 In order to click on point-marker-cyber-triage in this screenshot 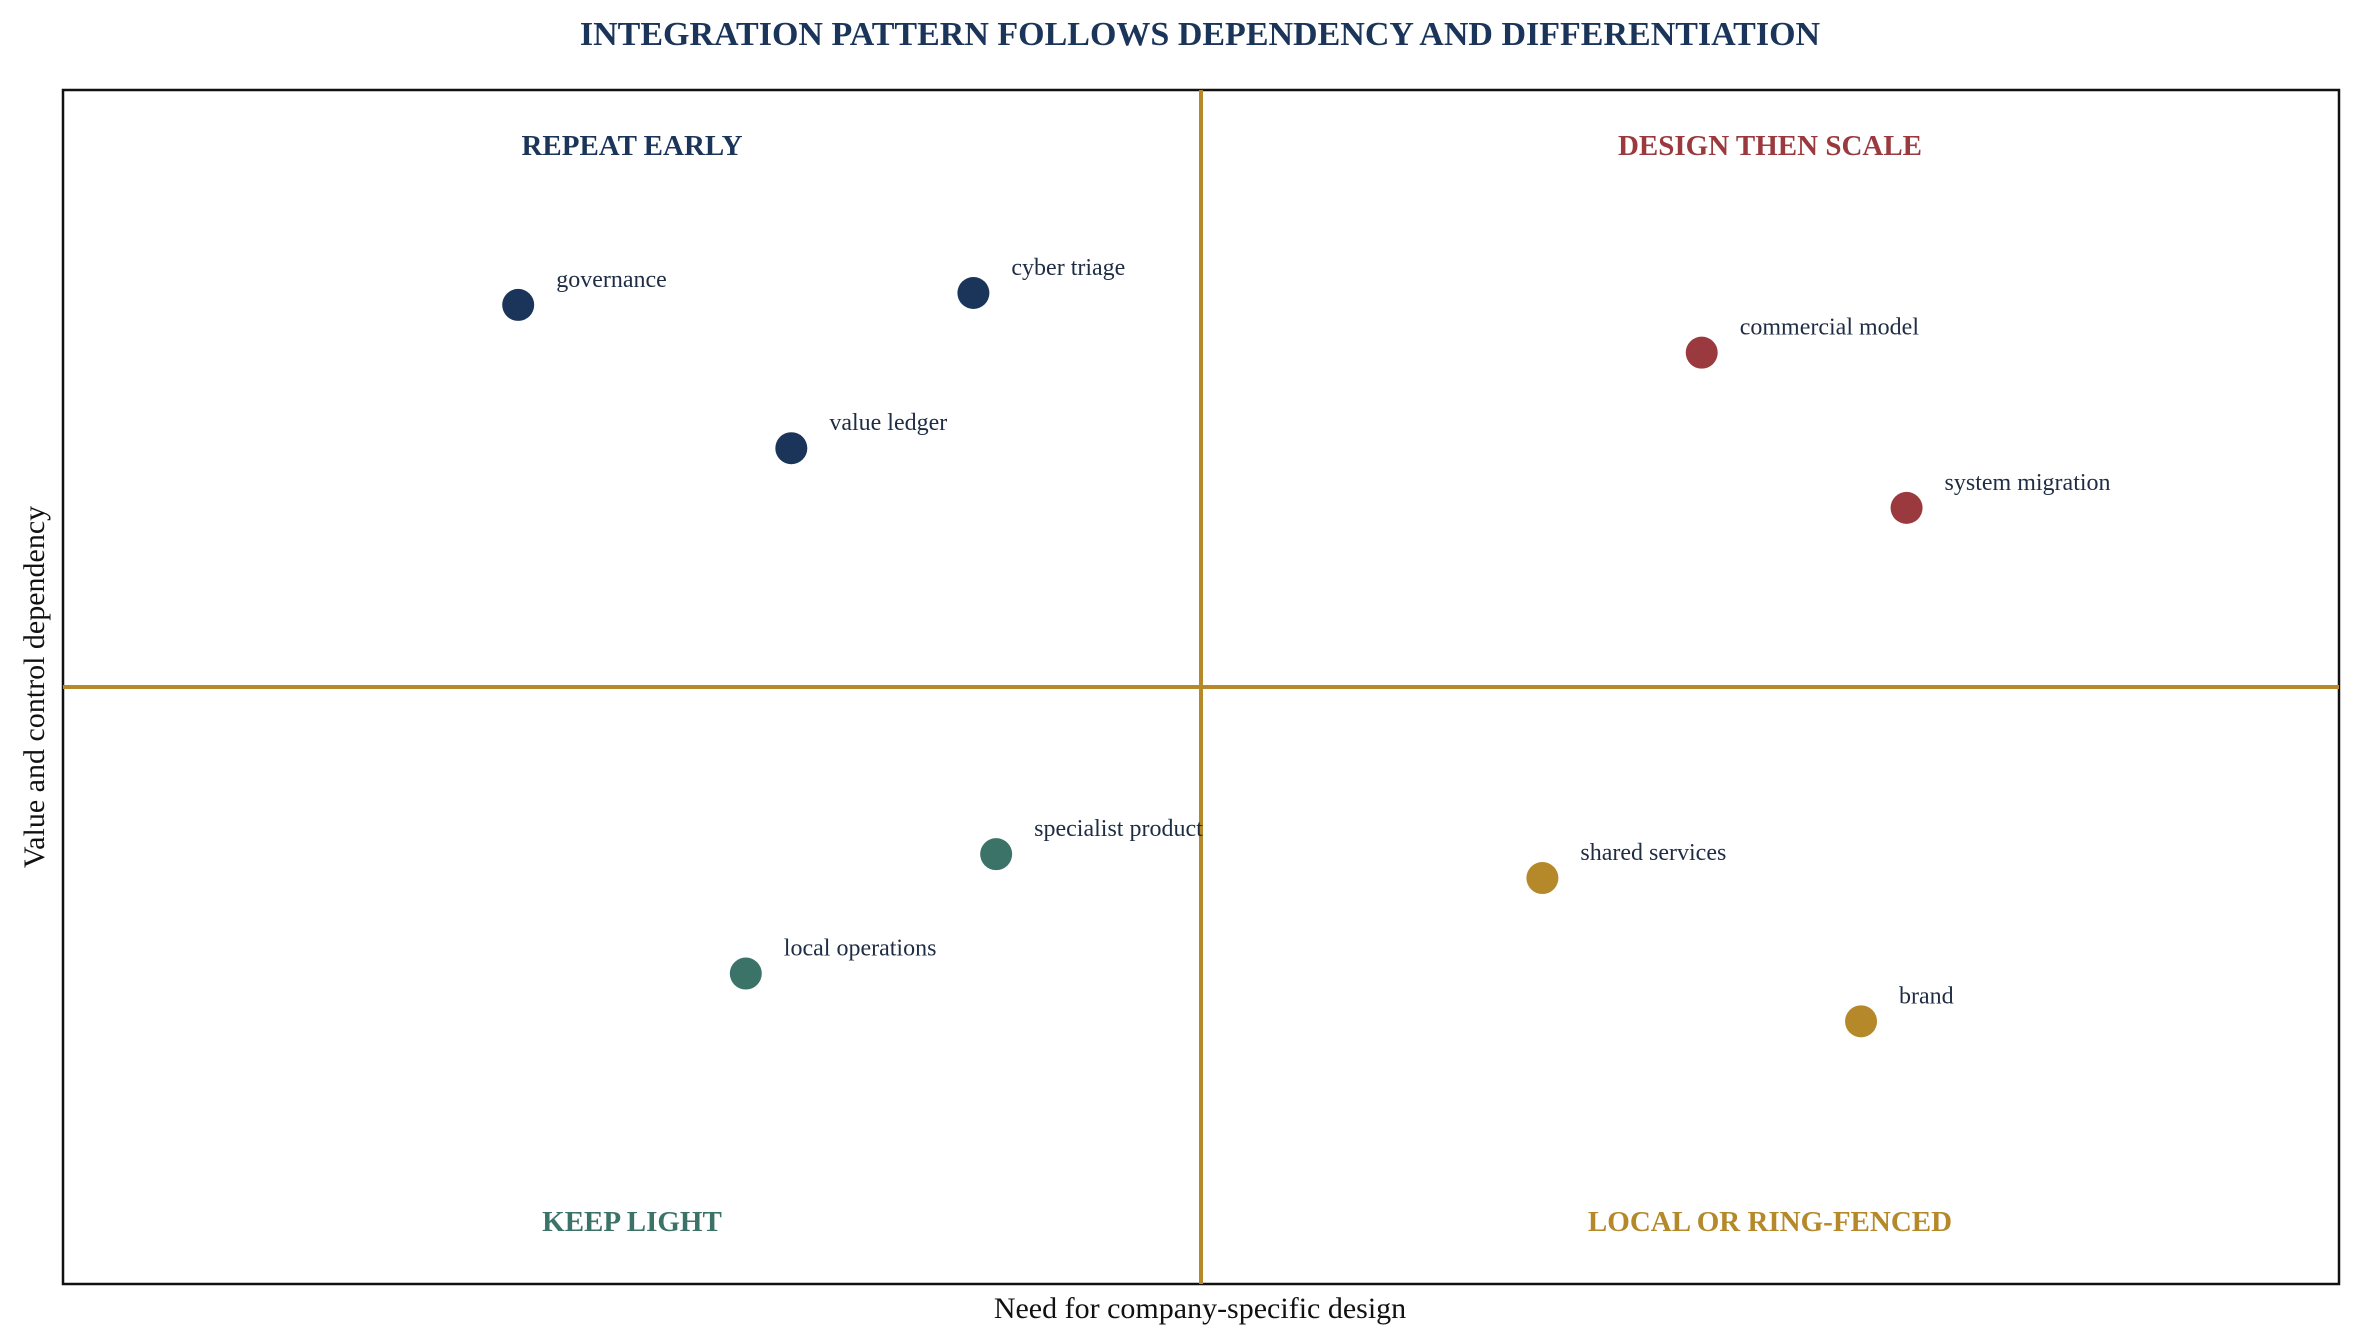, I will do `click(973, 292)`.